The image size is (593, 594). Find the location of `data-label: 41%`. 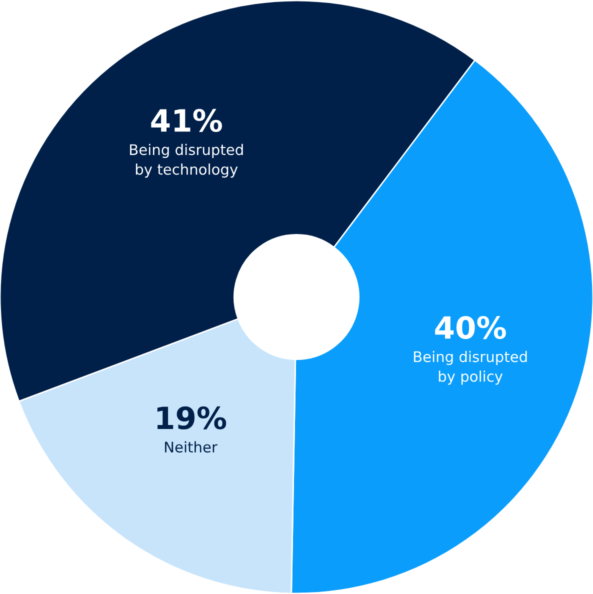

data-label: 41% is located at coordinates (186, 120).